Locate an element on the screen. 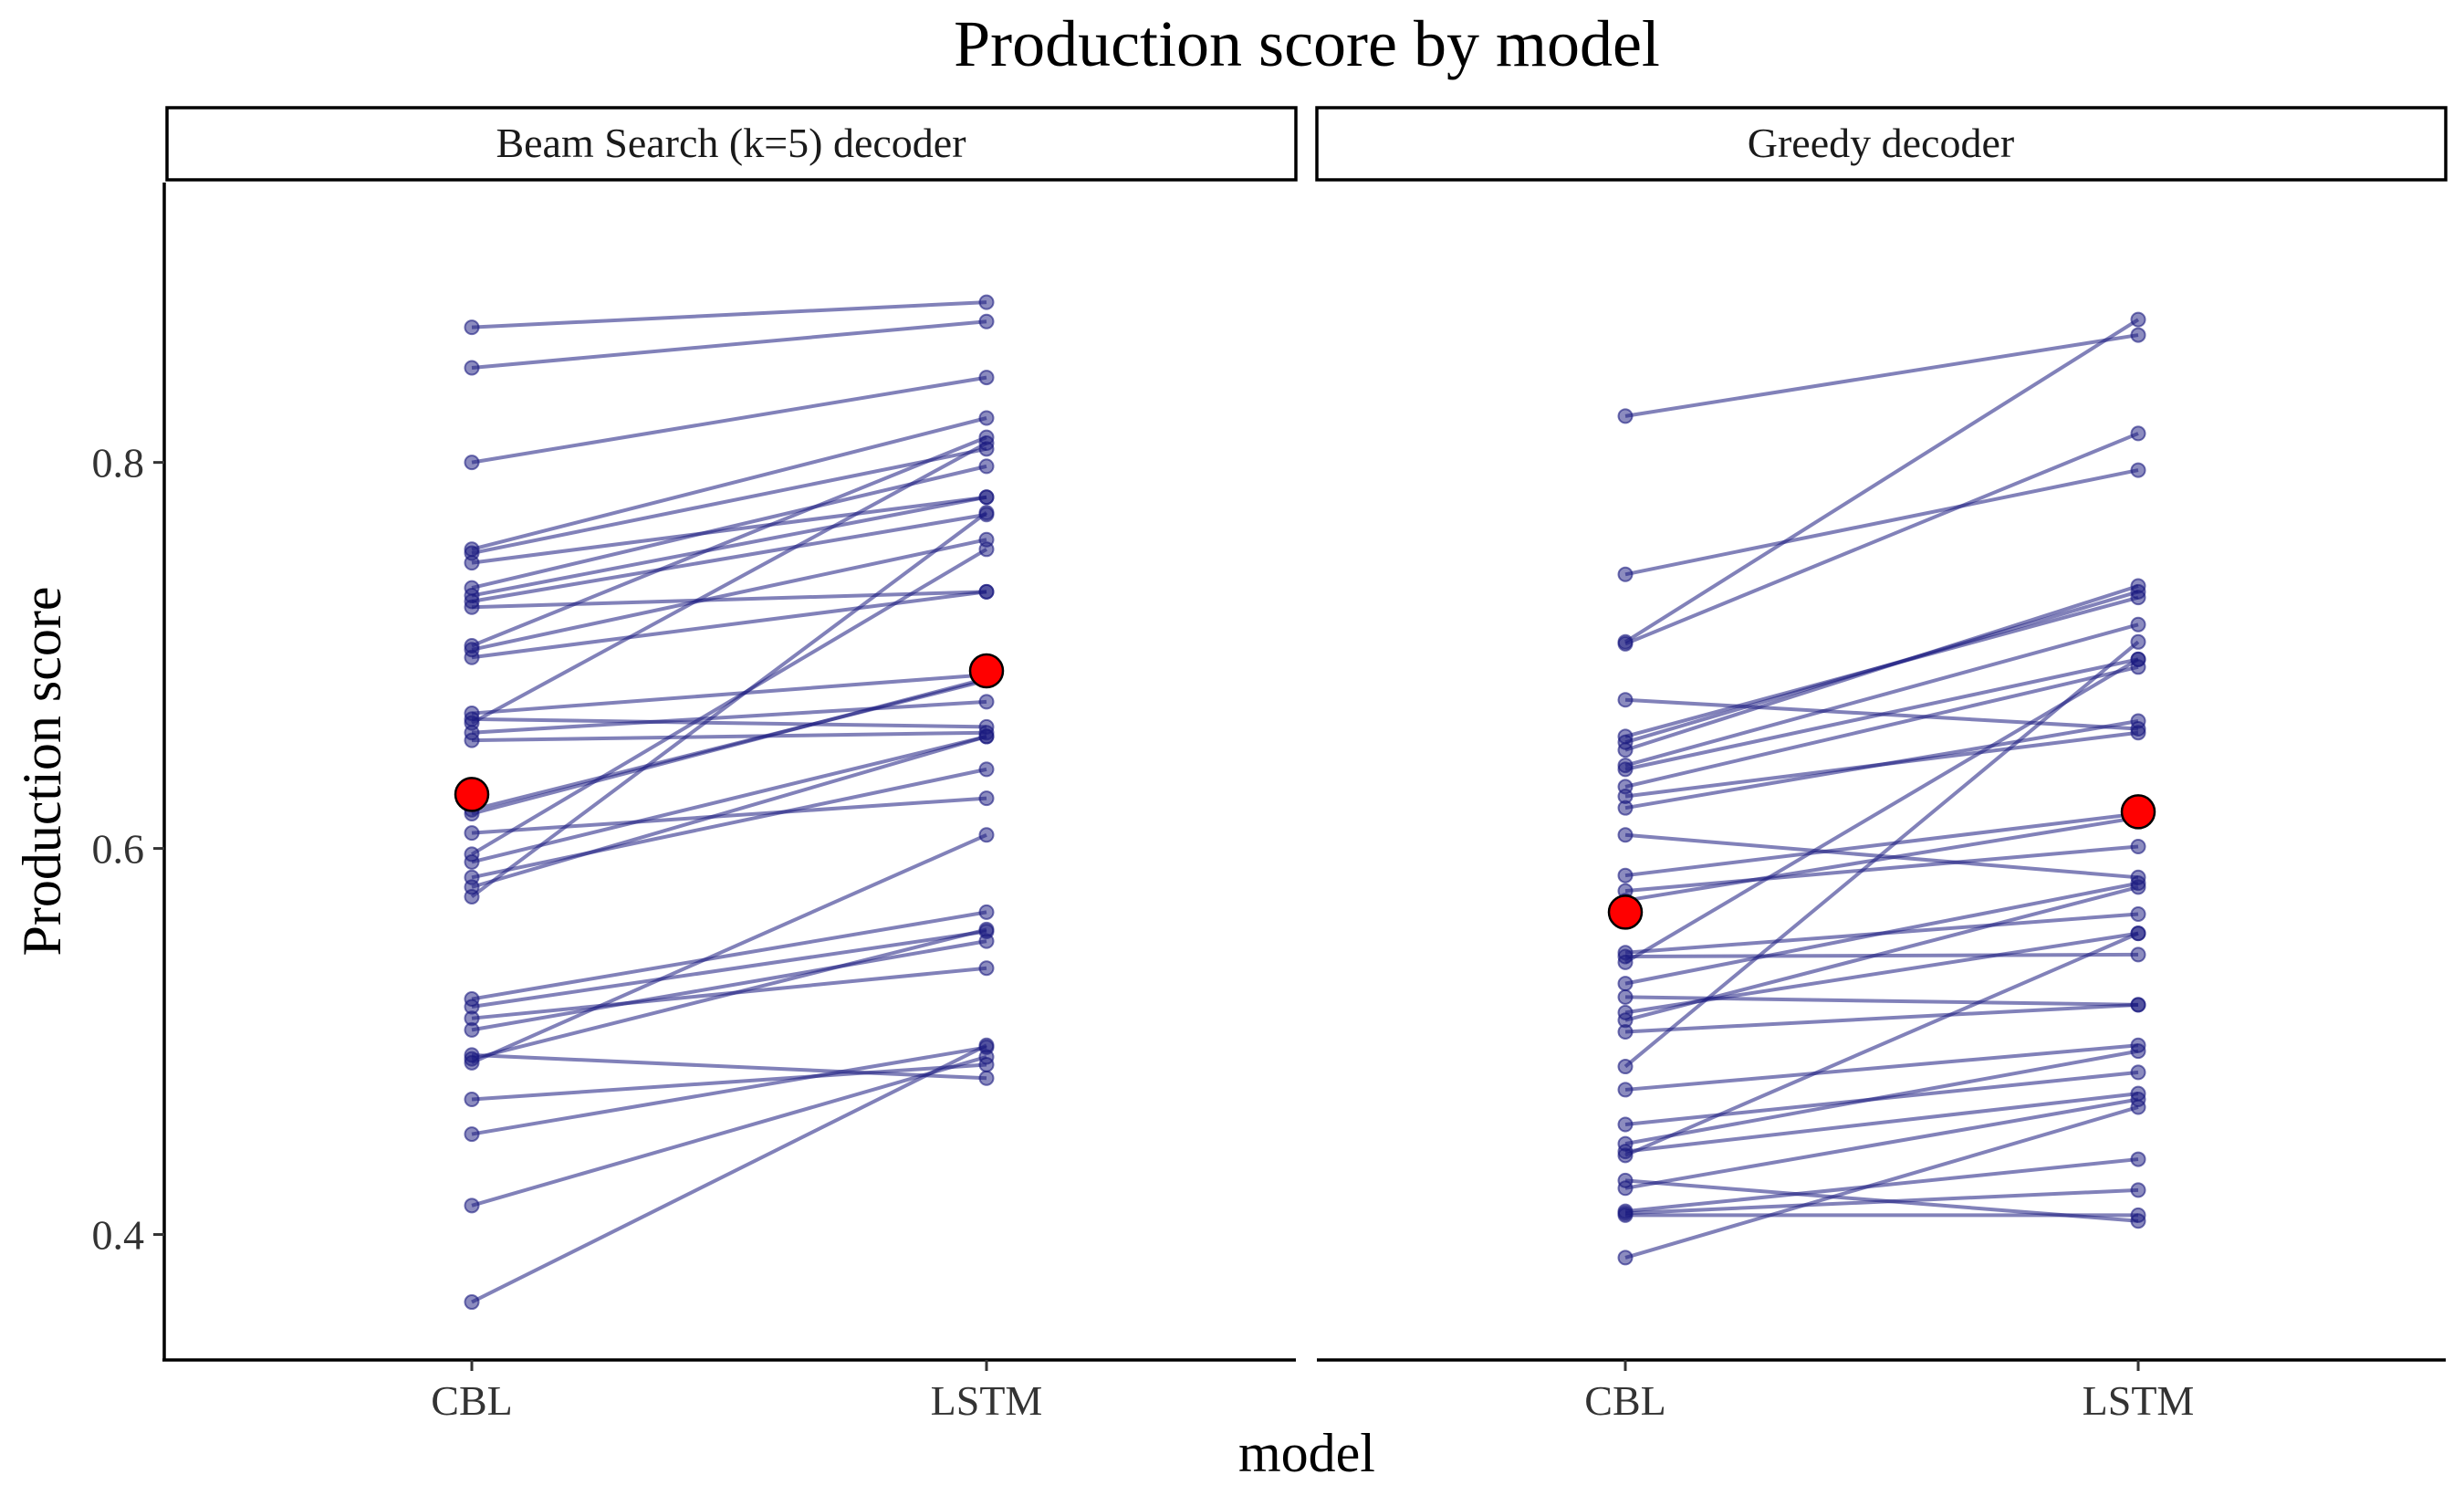 The image size is (2464, 1506). y-tick-label: 0.4 is located at coordinates (118, 1235).